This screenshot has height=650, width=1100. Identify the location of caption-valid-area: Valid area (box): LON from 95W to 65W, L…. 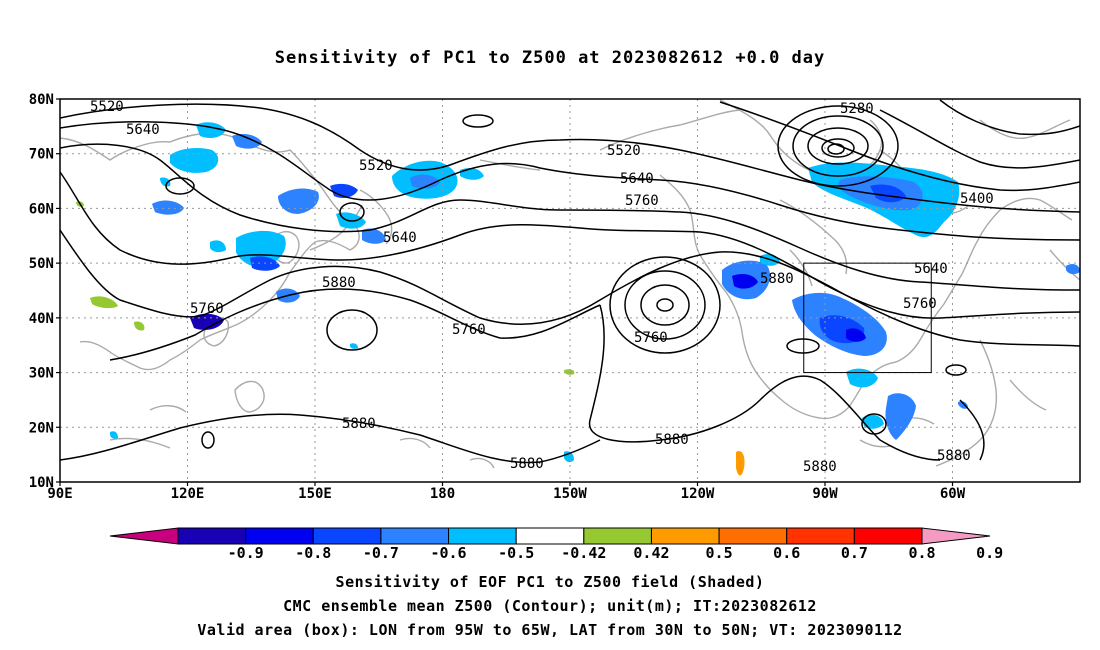
(550, 630).